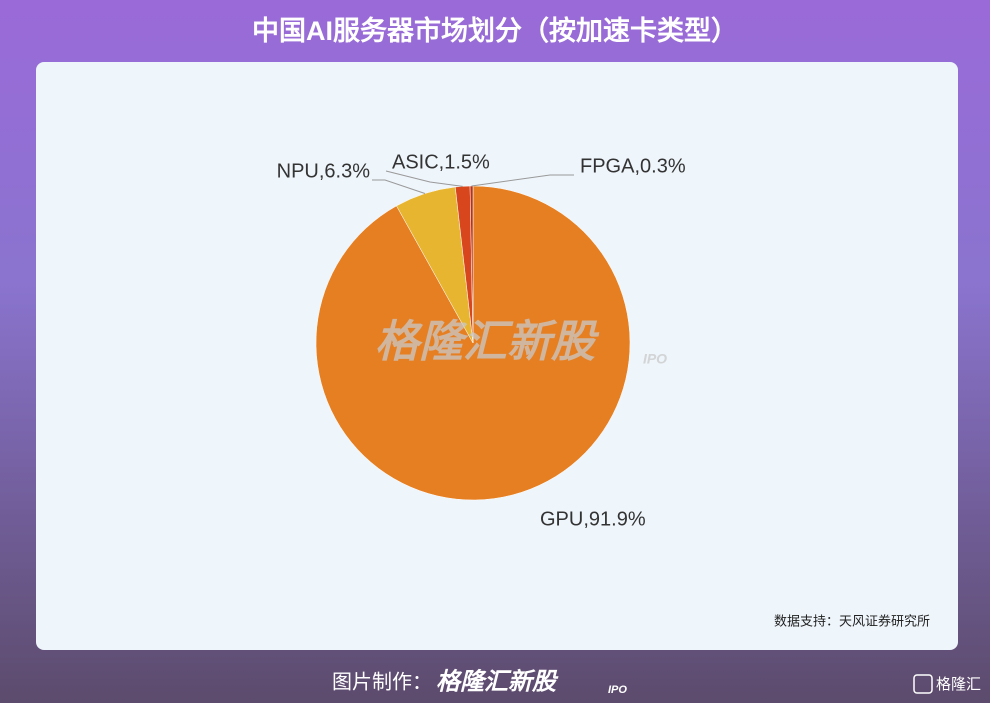  I want to click on footer-credit: 图片制作：, so click(382, 681).